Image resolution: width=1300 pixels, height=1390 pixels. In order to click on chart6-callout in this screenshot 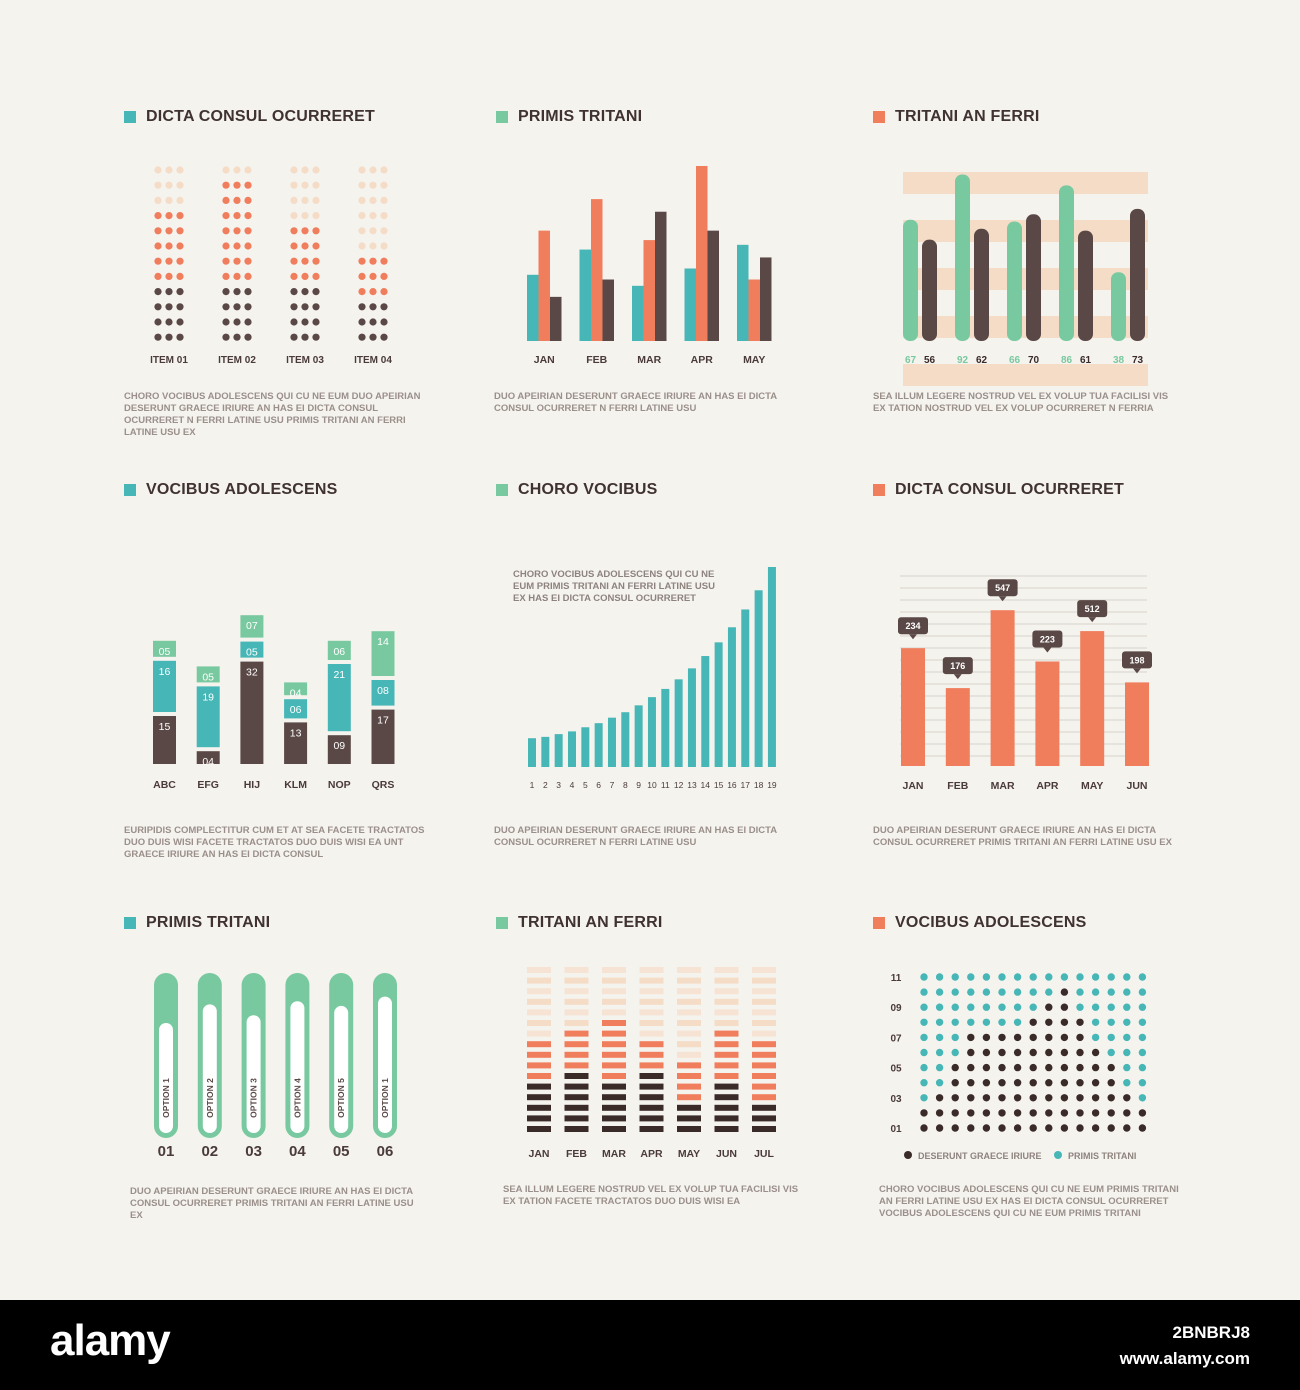, I will do `click(913, 626)`.